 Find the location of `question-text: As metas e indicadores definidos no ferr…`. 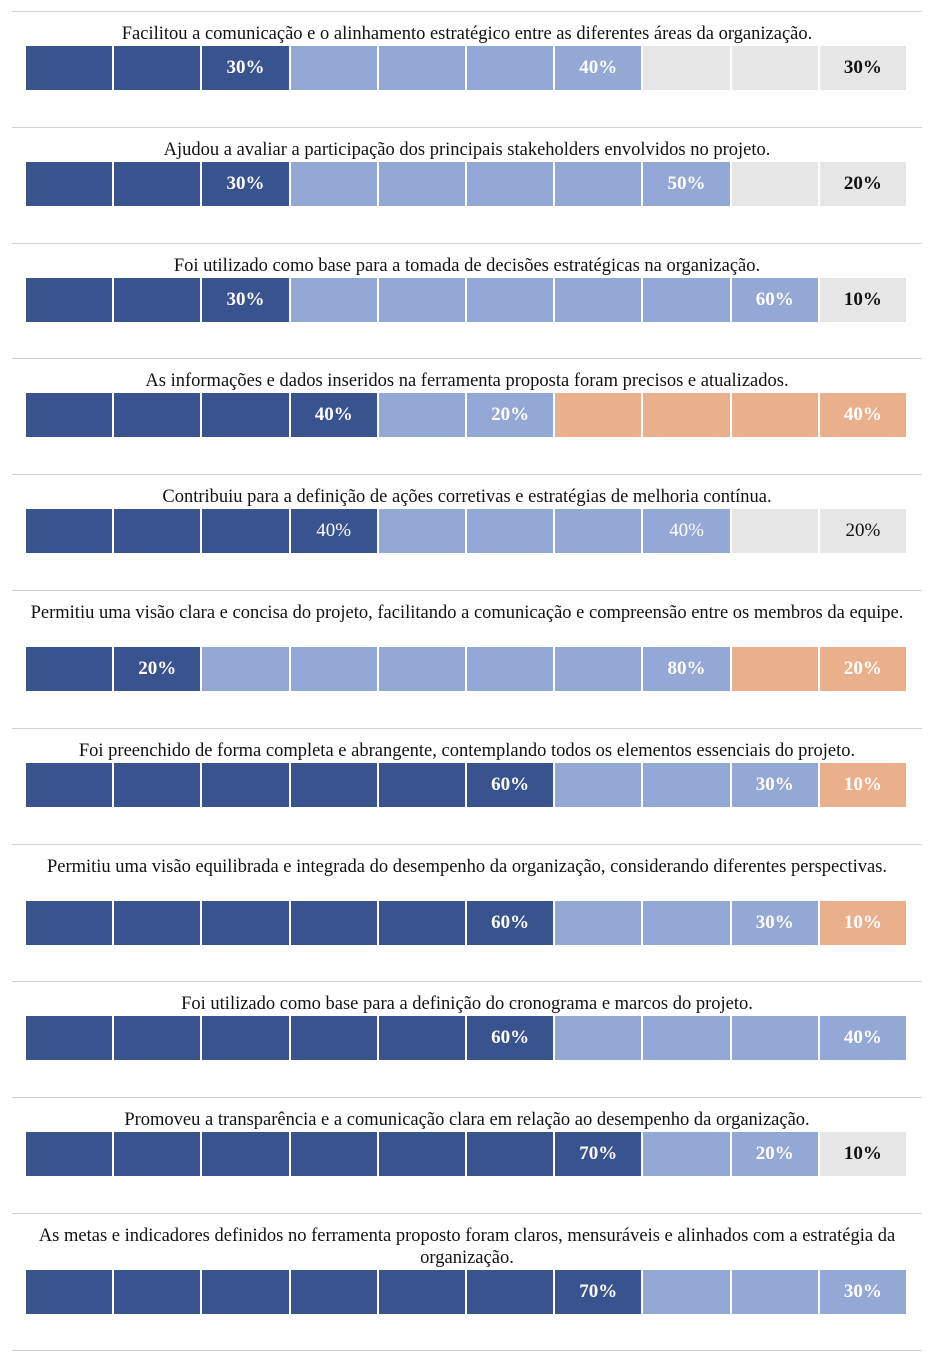

question-text: As metas e indicadores definidos no ferr… is located at coordinates (467, 1247).